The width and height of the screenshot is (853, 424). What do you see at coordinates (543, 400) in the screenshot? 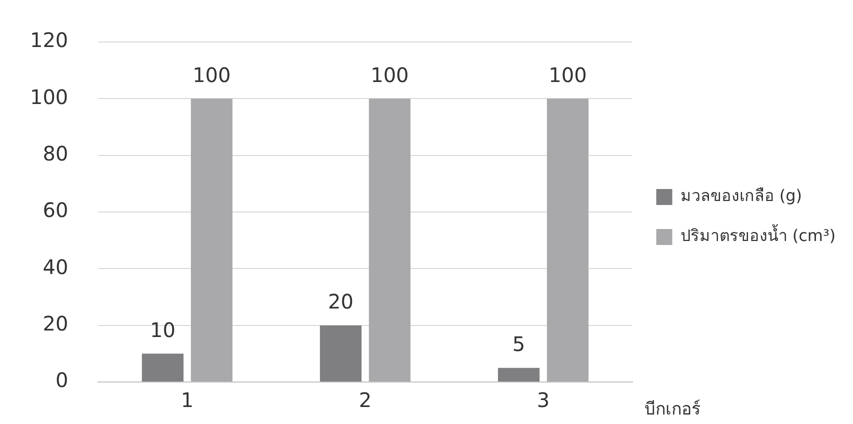
I see `x-tick-label: 3` at bounding box center [543, 400].